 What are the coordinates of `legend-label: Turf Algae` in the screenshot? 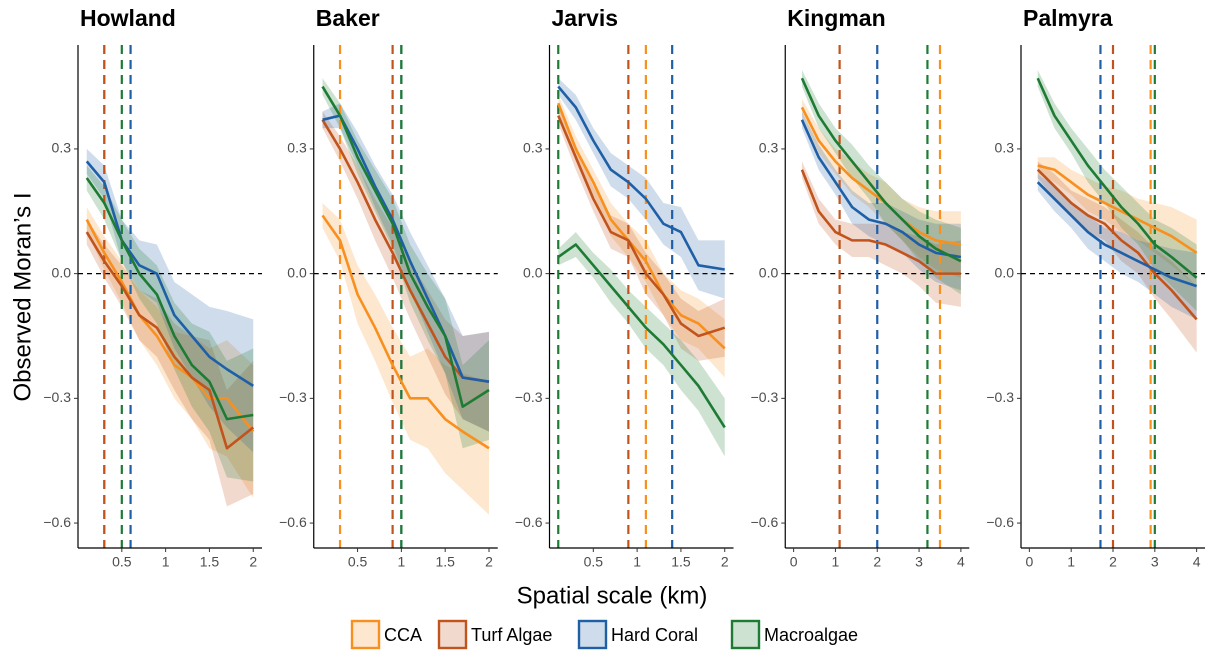 It's located at (511, 635).